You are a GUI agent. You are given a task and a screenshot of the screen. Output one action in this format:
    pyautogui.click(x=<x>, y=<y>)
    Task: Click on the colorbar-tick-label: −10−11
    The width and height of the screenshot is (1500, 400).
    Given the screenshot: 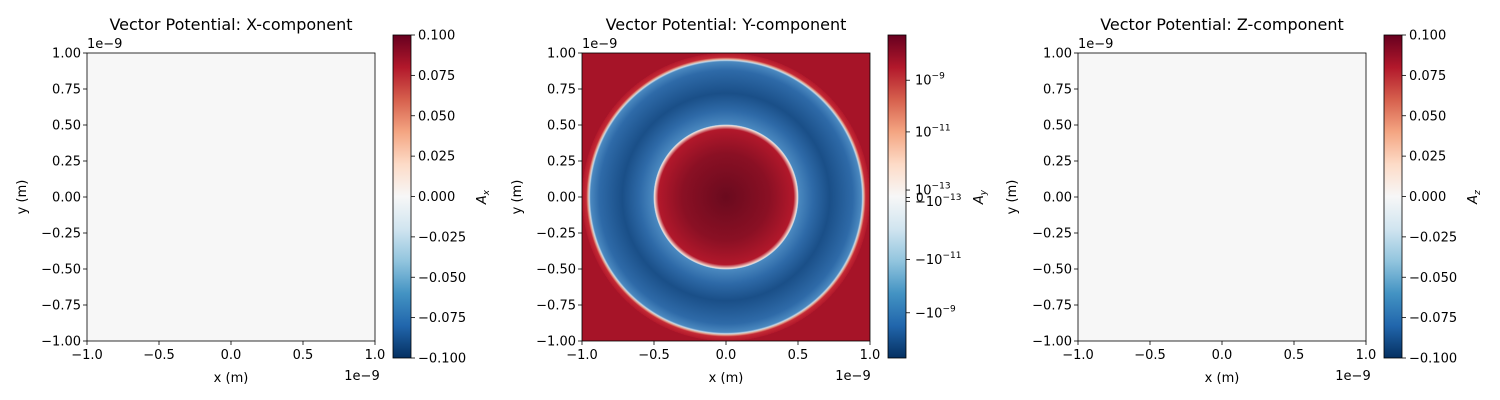 What is the action you would take?
    pyautogui.click(x=938, y=259)
    